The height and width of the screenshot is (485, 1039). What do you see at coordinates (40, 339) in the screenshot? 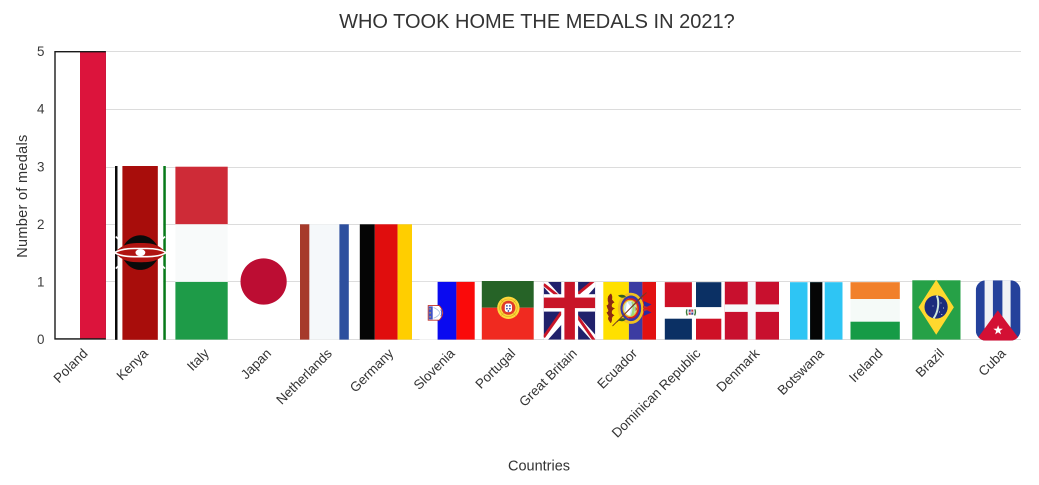
I see `svg-text: 0` at bounding box center [40, 339].